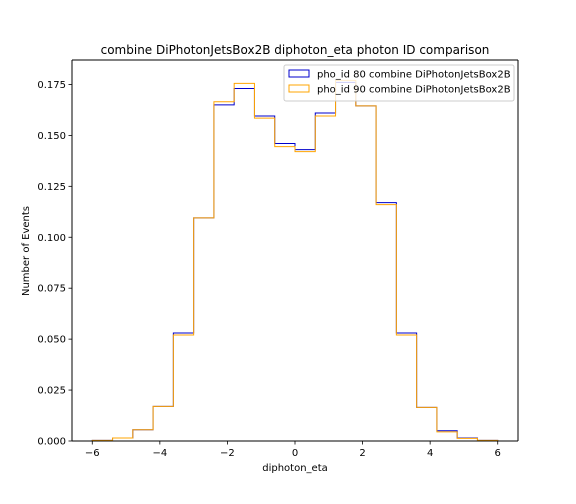 This screenshot has width=576, height=504. Describe the element at coordinates (26, 251) in the screenshot. I see `y-axis-label: Number of Events` at that location.